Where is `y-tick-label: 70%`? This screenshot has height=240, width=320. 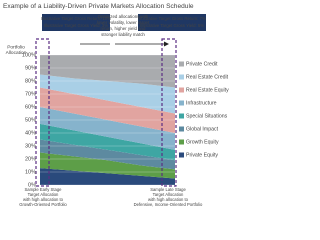
y-tick-label: 70% is located at coordinates (30, 94).